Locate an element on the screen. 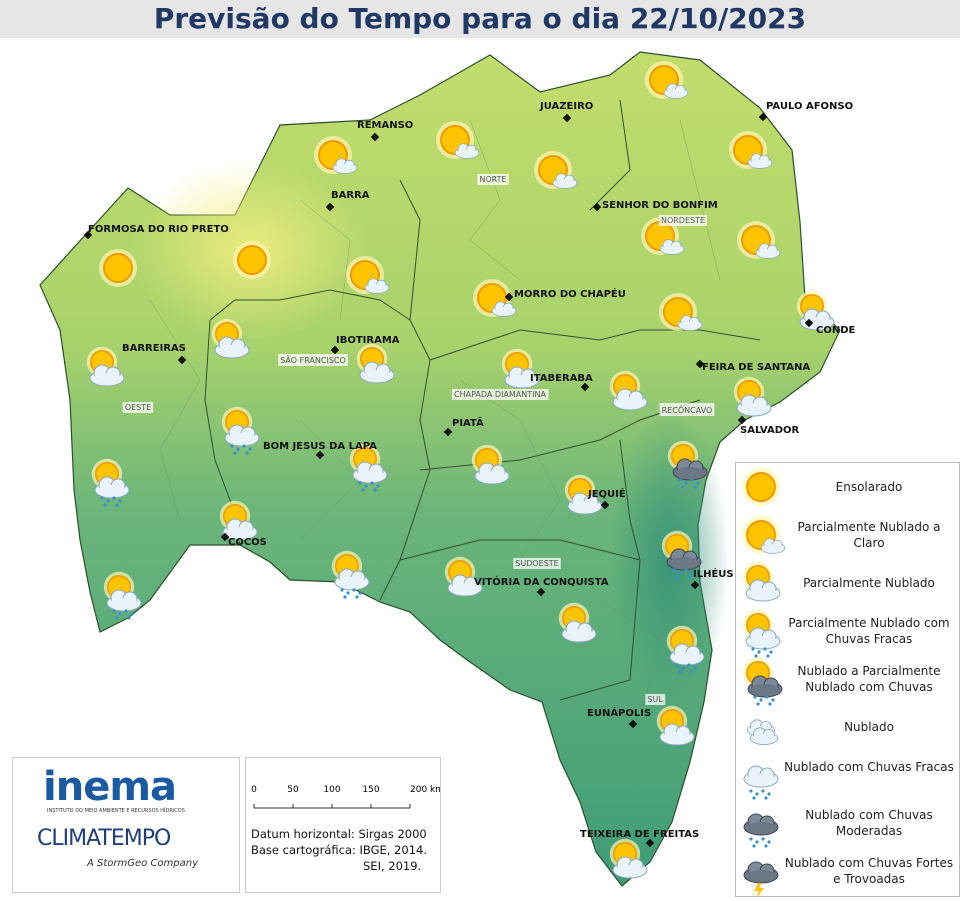 This screenshot has width=960, height=901. legend-label: Parcialmente Nublado com Chuvas Fracas is located at coordinates (869, 631).